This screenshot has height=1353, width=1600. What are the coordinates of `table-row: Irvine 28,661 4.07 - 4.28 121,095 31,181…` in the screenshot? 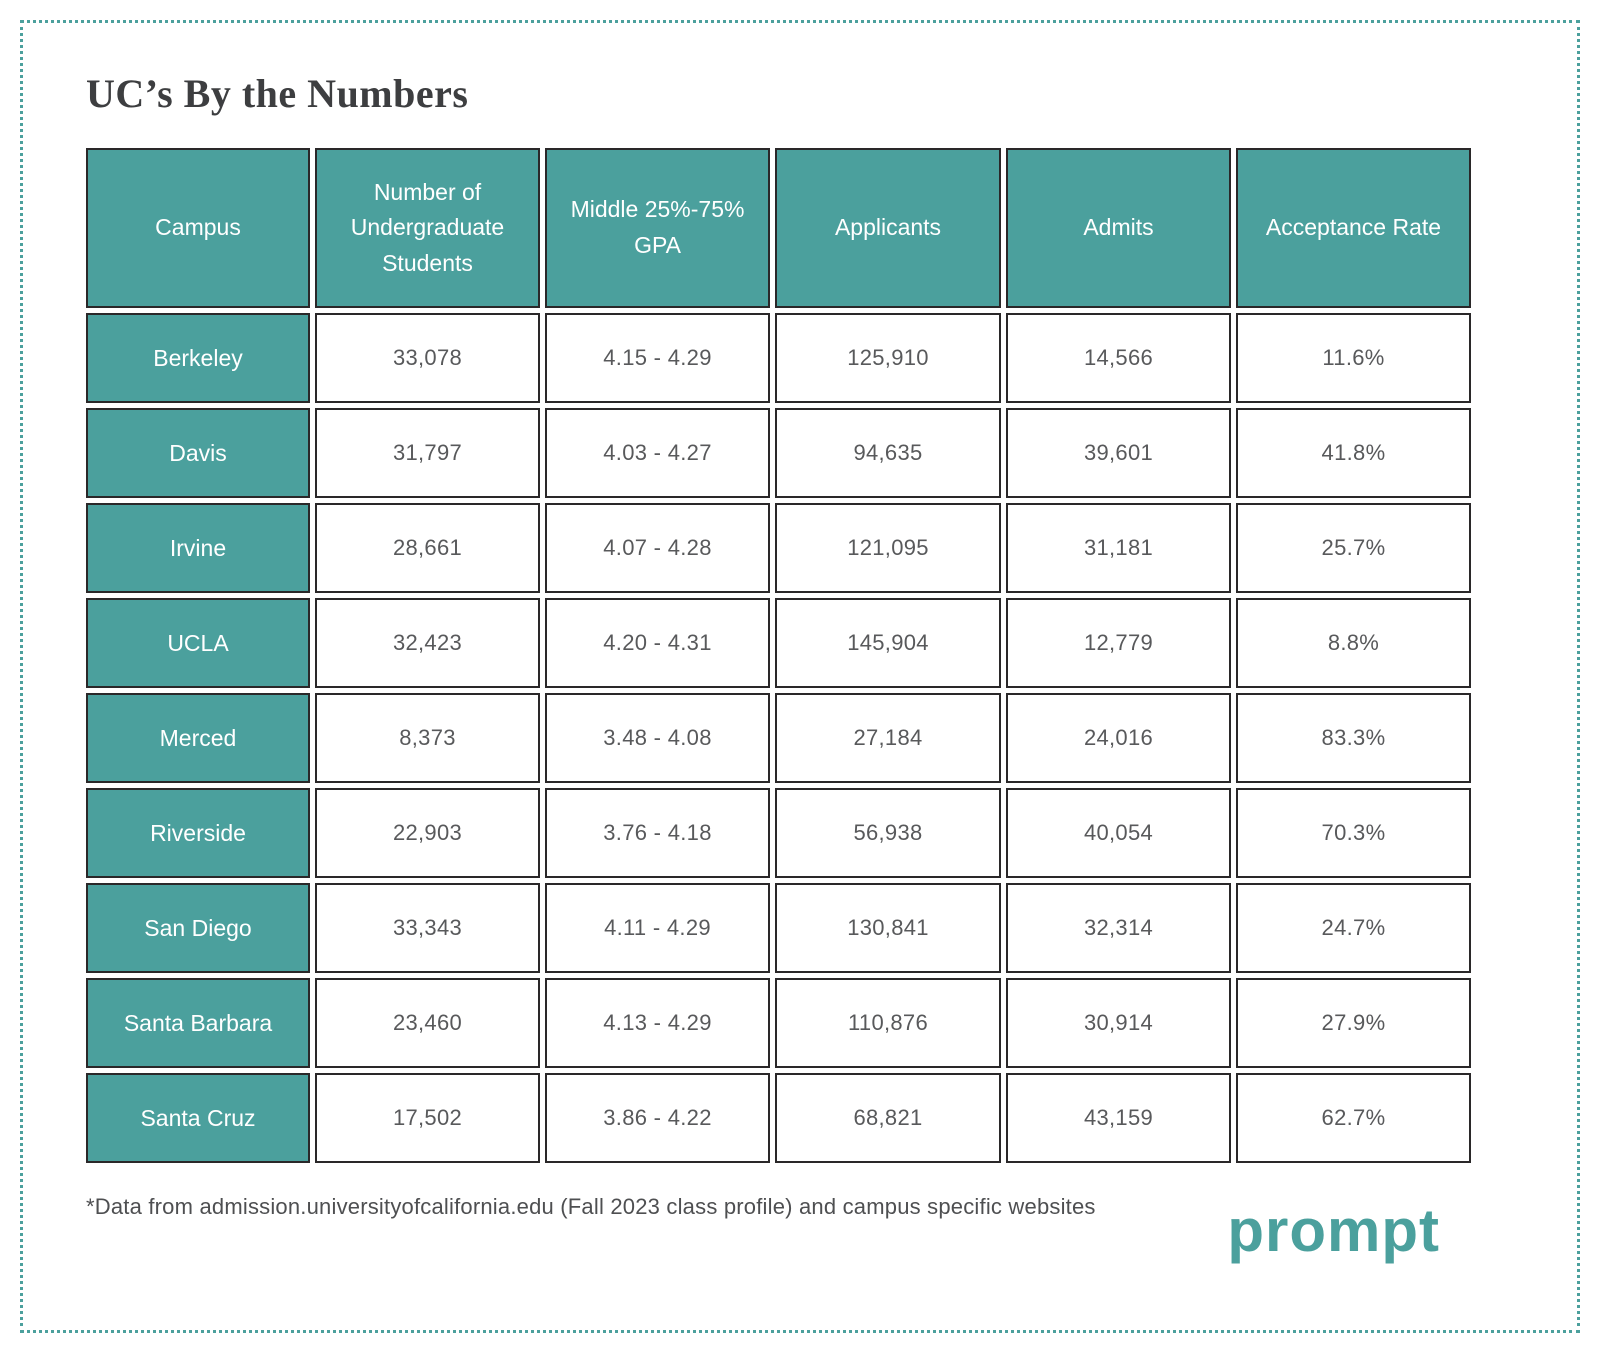 It's located at (778, 548).